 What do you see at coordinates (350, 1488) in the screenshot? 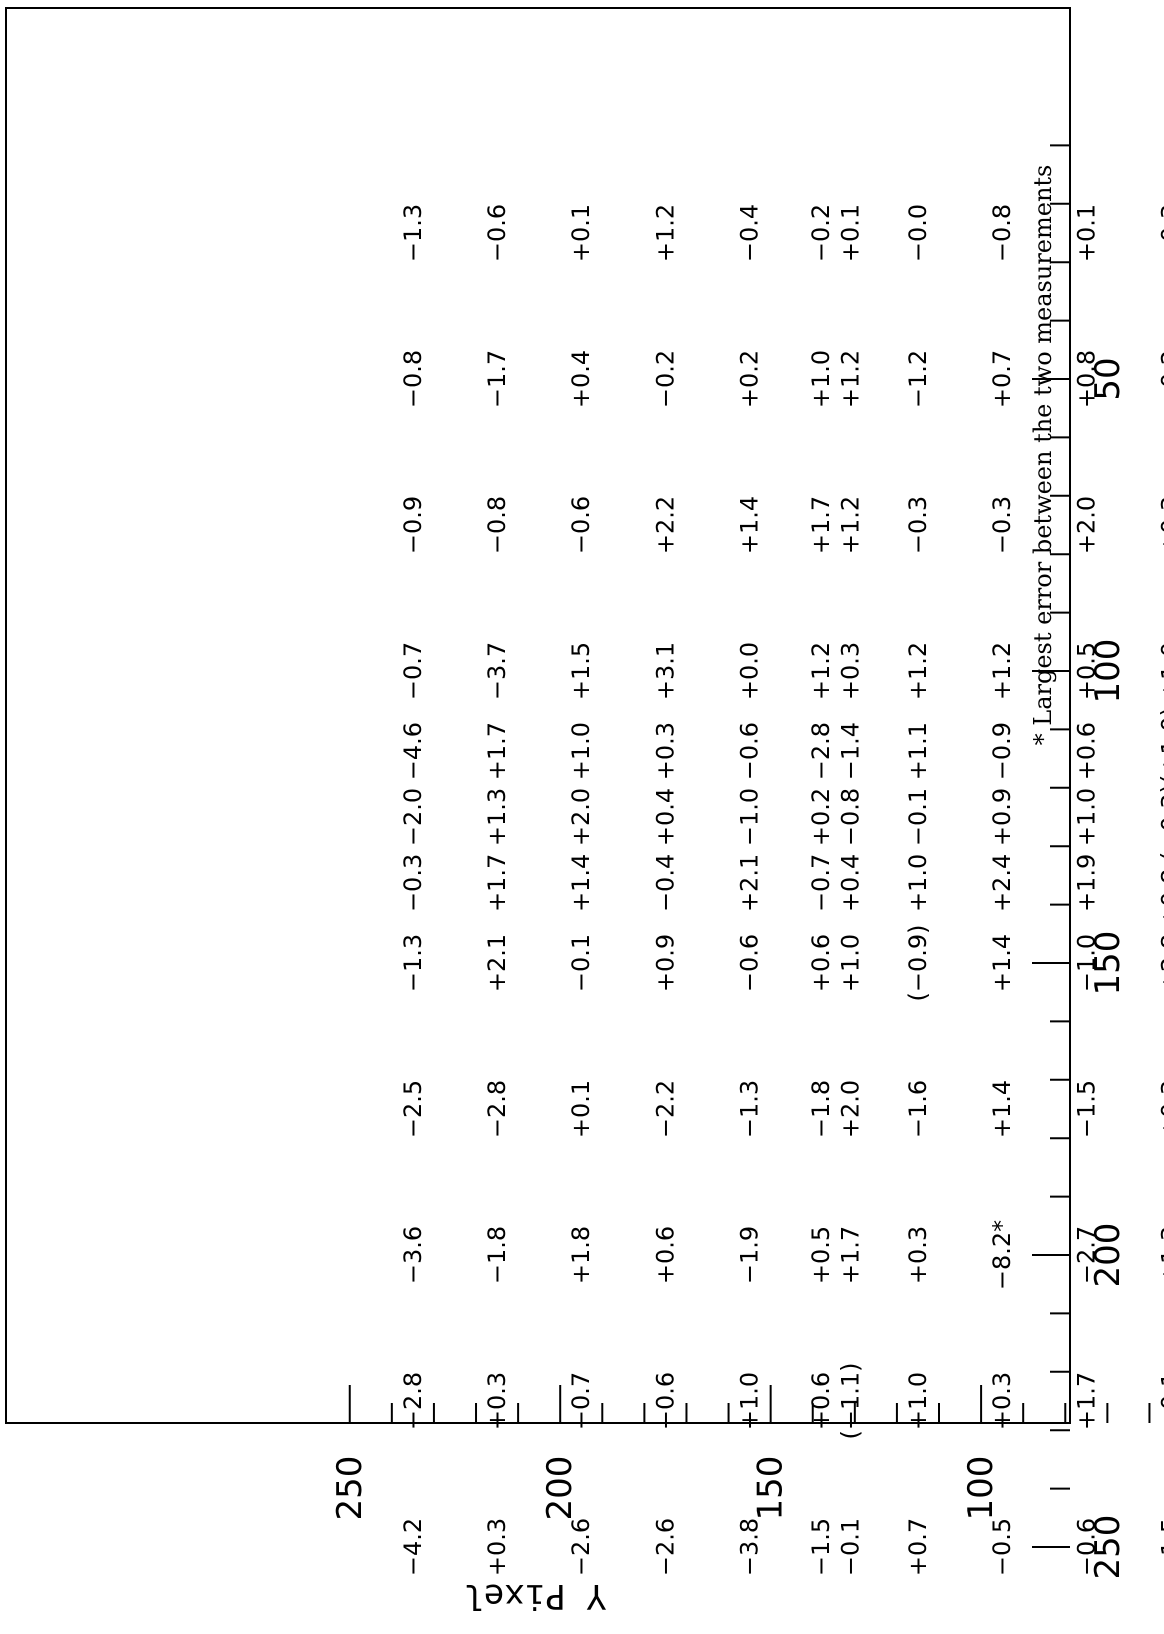
I see `y-tick-label: 250` at bounding box center [350, 1488].